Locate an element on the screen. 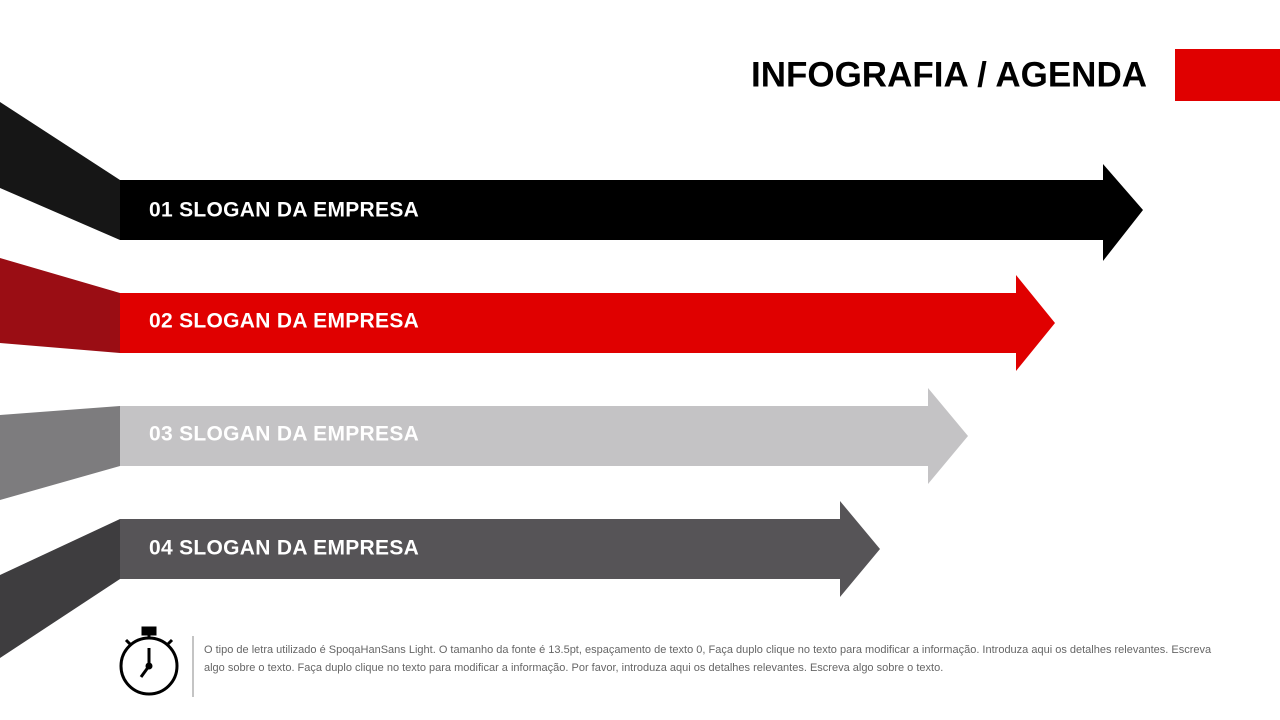 This screenshot has height=720, width=1280. arrow-label: 03 SLOGAN DA EMPRESA is located at coordinates (284, 434).